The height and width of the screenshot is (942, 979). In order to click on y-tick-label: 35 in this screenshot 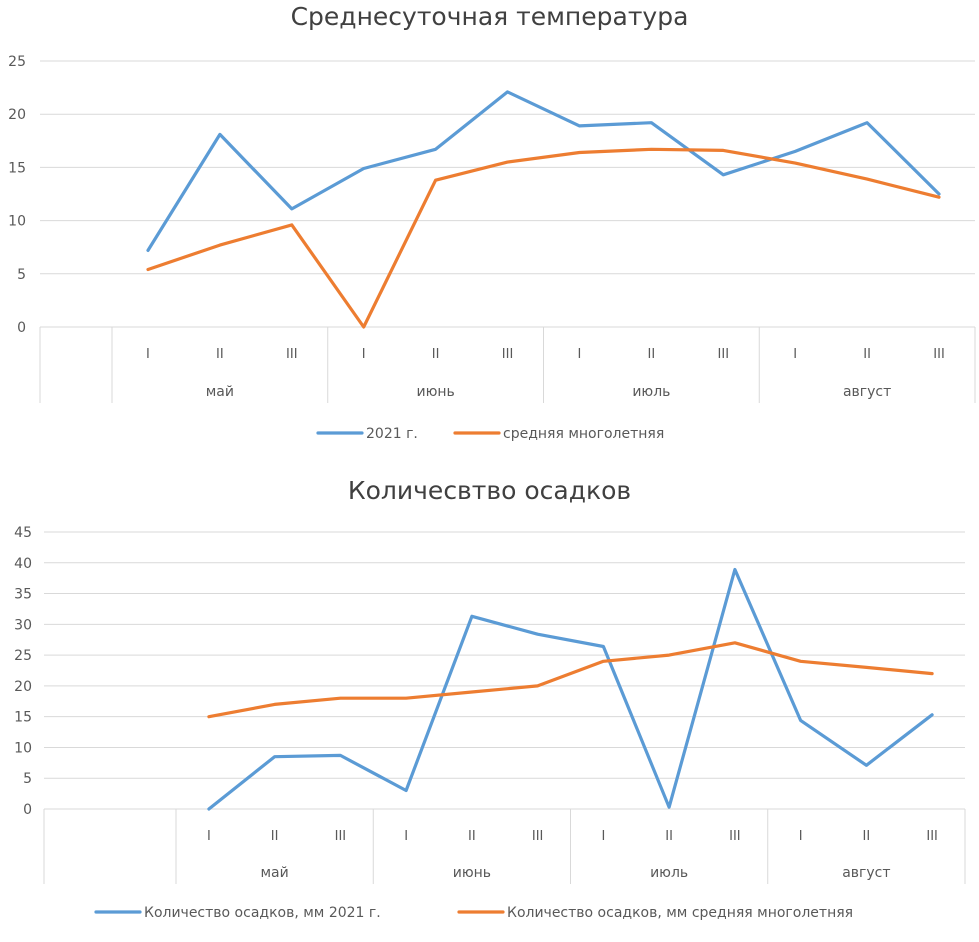, I will do `click(23, 595)`.